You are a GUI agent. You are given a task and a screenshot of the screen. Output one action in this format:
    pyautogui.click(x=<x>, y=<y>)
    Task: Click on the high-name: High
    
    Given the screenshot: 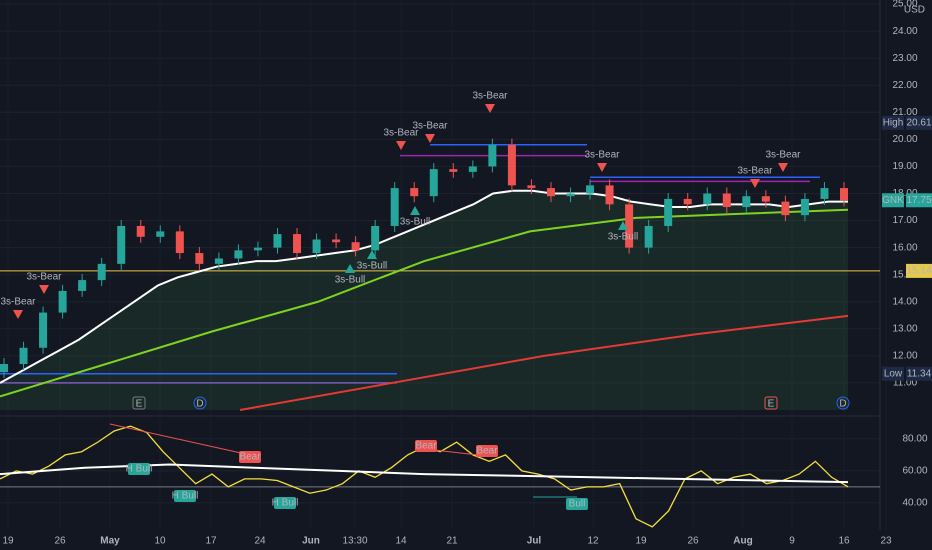 What is the action you would take?
    pyautogui.click(x=893, y=123)
    